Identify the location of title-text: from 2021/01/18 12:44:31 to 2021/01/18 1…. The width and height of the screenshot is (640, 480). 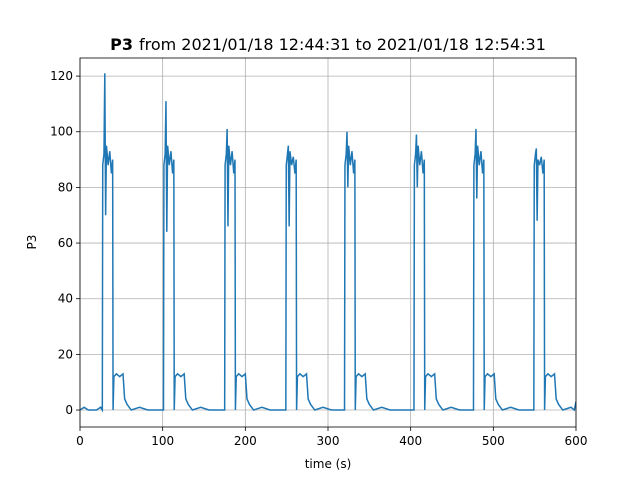
(342, 44).